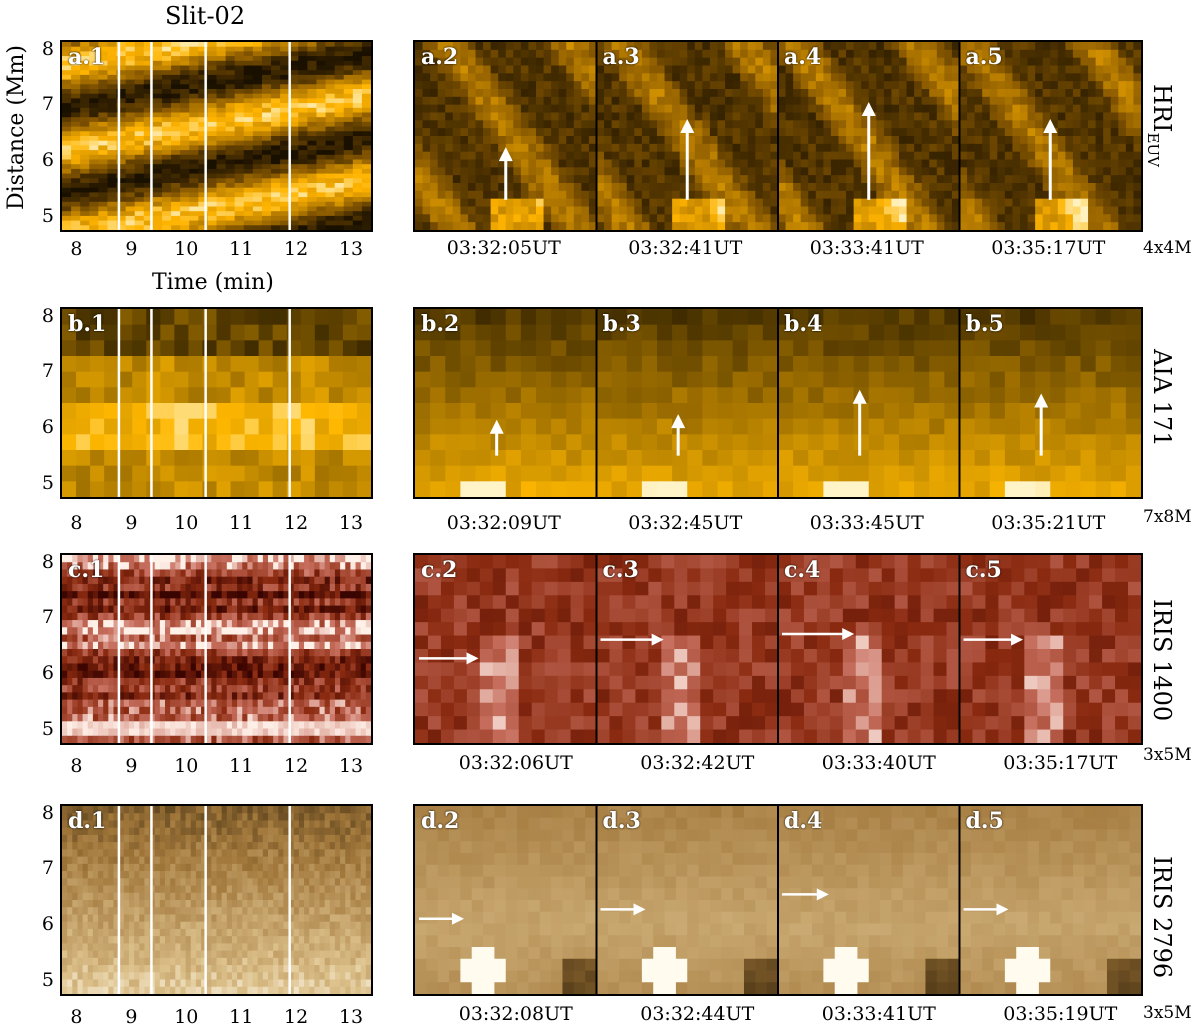  Describe the element at coordinates (984, 57) in the screenshot. I see `panel-label-a.5: a.5` at that location.